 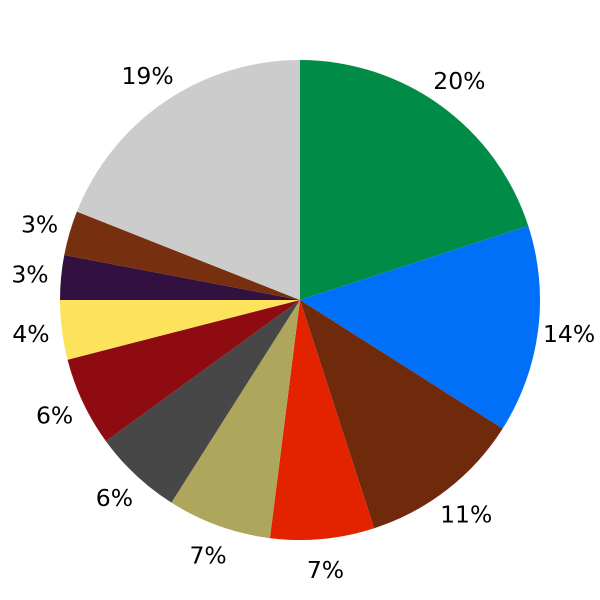 What do you see at coordinates (114, 498) in the screenshot?
I see `pie-slice-label-5: 6%` at bounding box center [114, 498].